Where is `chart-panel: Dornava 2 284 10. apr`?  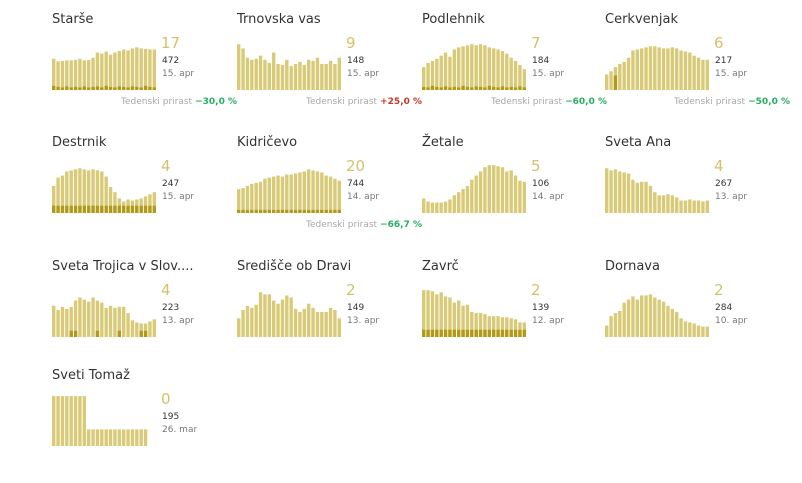 chart-panel: Dornava 2 284 10. apr is located at coordinates (697, 316).